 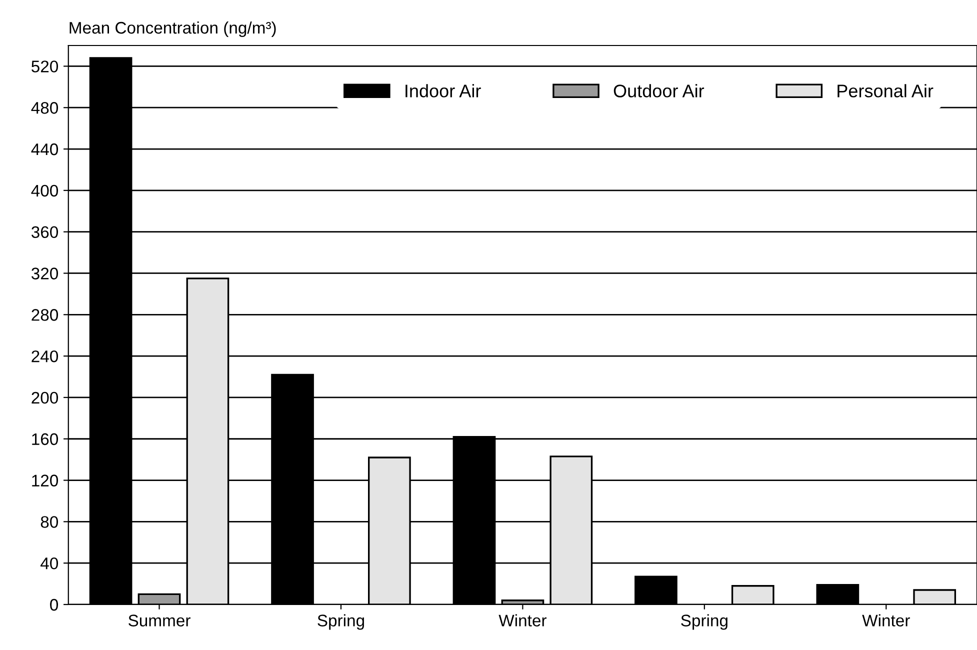 I want to click on y-tick-label: 160, so click(x=45, y=439).